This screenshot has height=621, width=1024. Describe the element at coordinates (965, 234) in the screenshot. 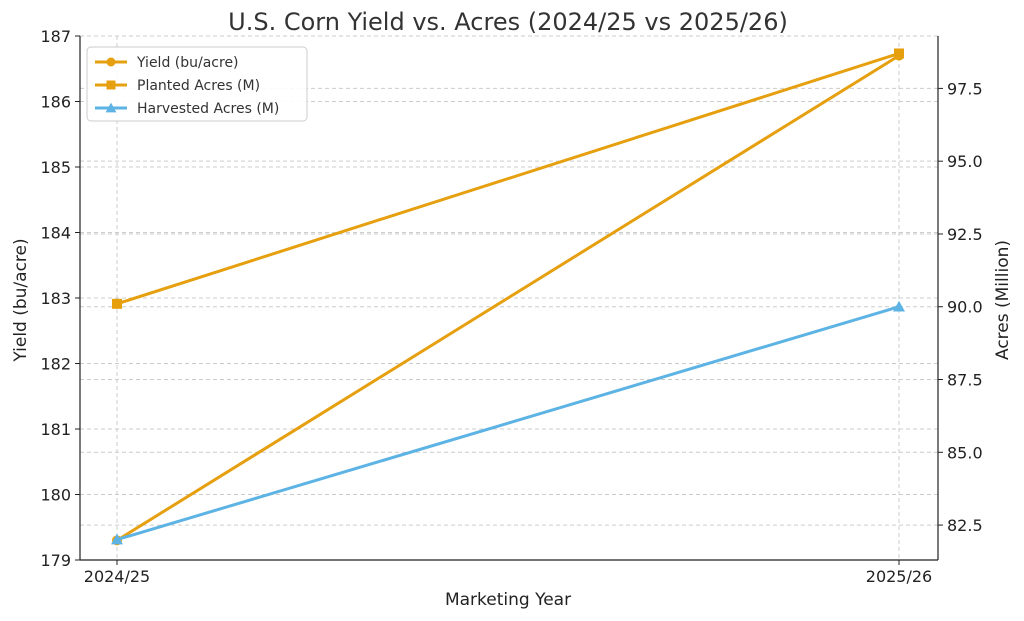

I see `y-right-tick-label: 92.5` at that location.